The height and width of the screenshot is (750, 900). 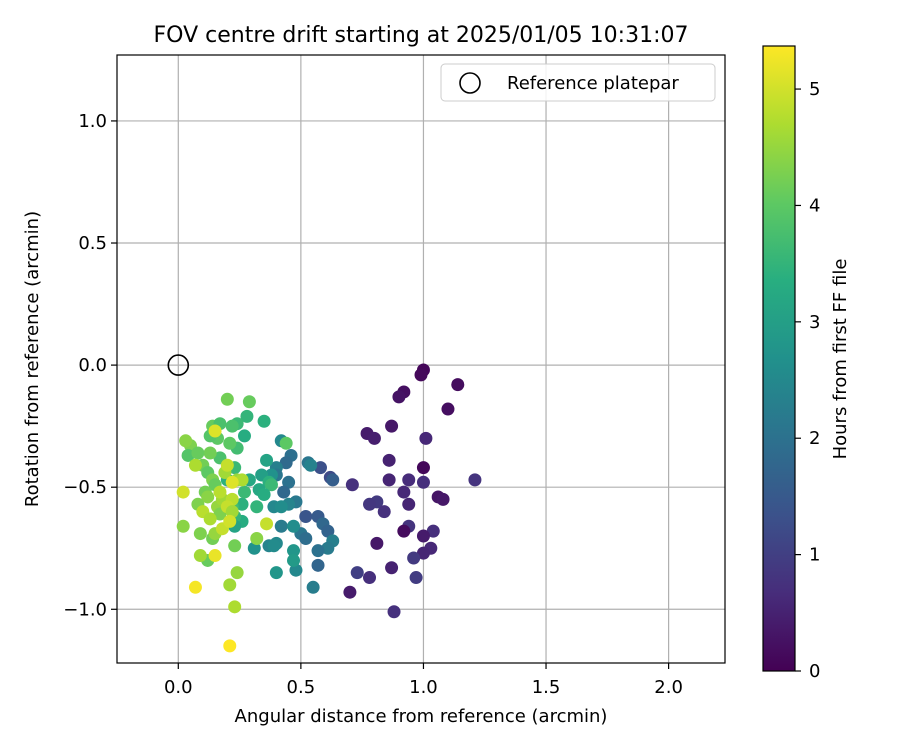 What do you see at coordinates (814, 322) in the screenshot?
I see `colorbar-tick-label: 3` at bounding box center [814, 322].